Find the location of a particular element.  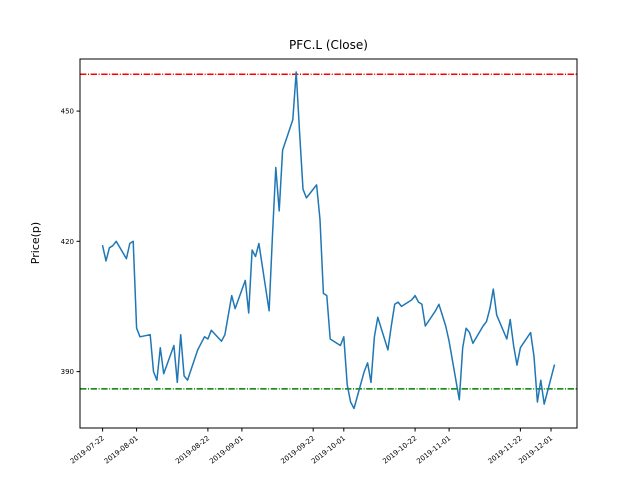

x-tick-label: 2019-07-22 is located at coordinates (87, 449).